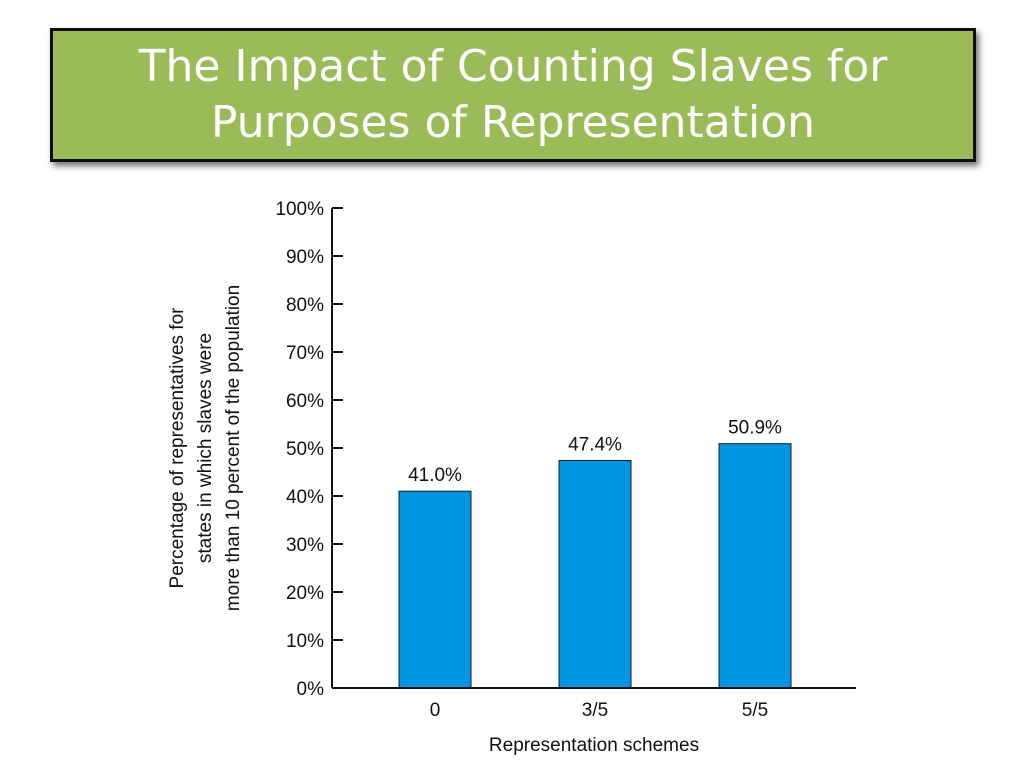 The image size is (1024, 768). I want to click on x-tick-label: 0, so click(435, 710).